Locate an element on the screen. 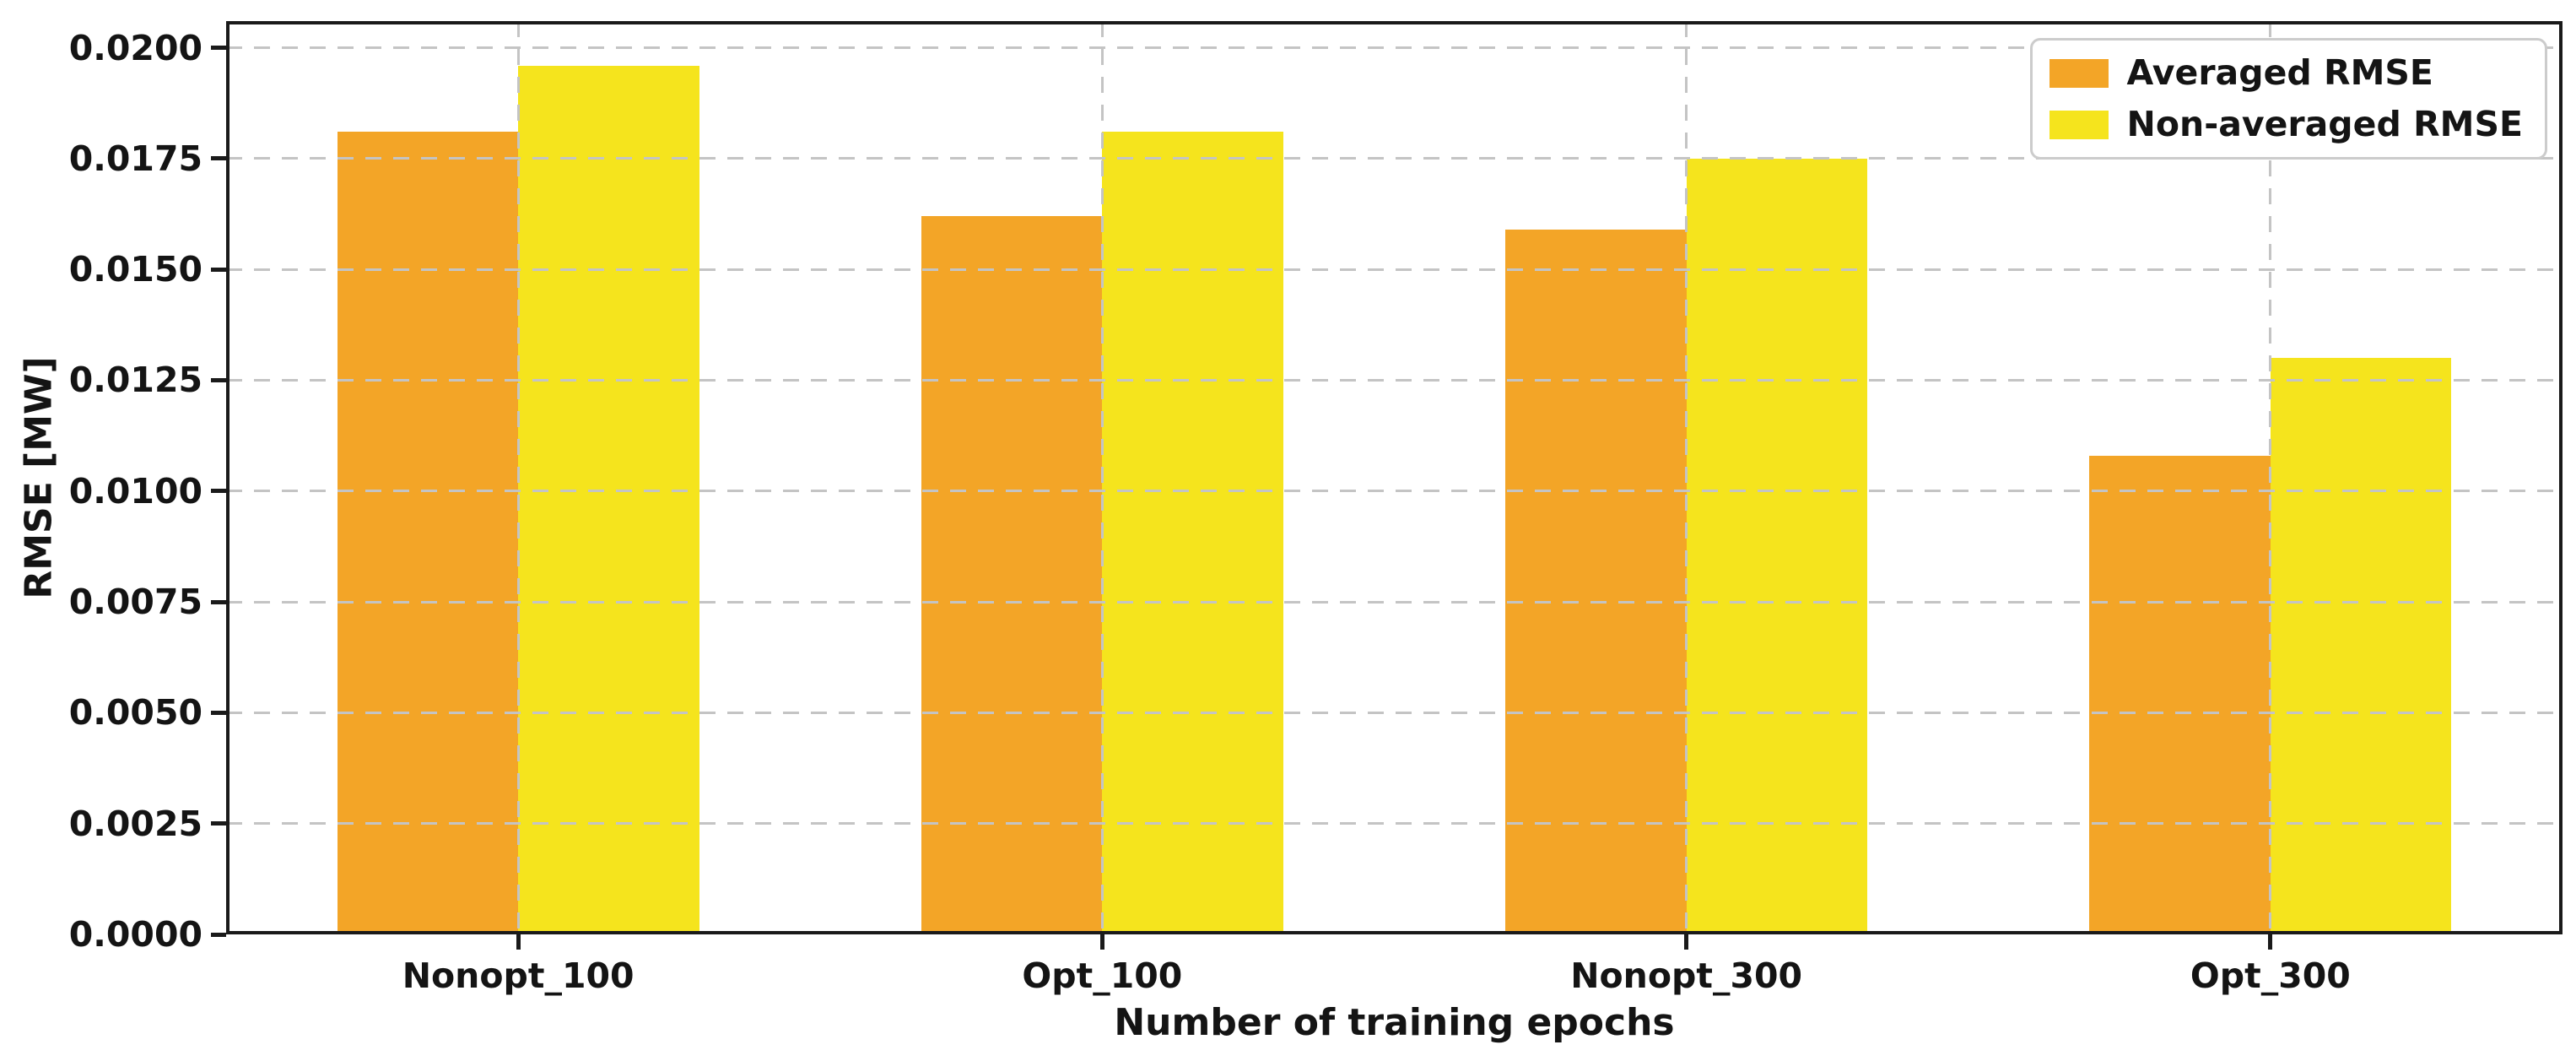 The height and width of the screenshot is (1061, 2576). legend-swatch-averaged is located at coordinates (2079, 73).